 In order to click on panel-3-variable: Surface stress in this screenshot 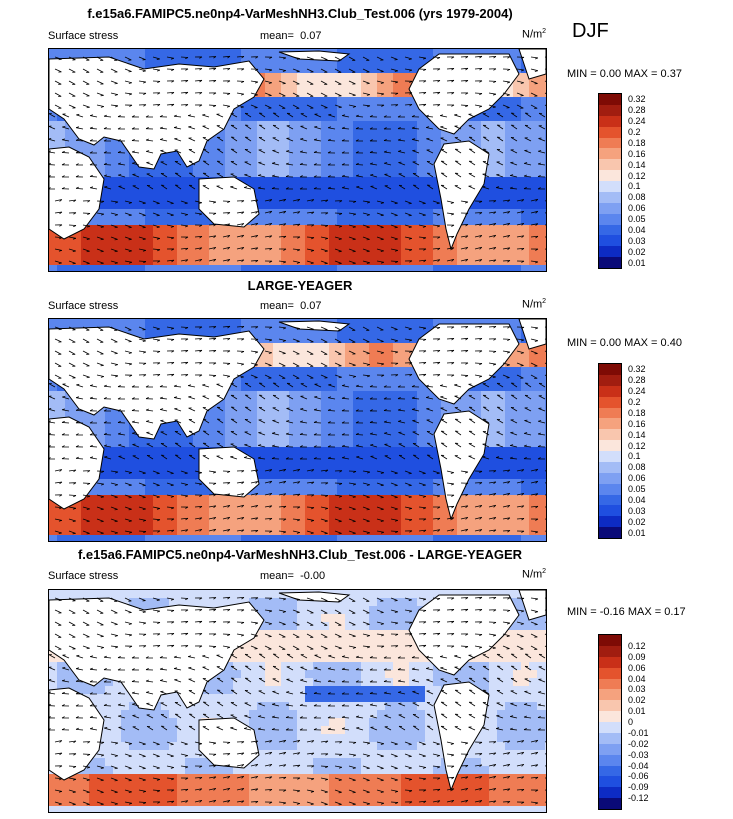, I will do `click(83, 576)`.